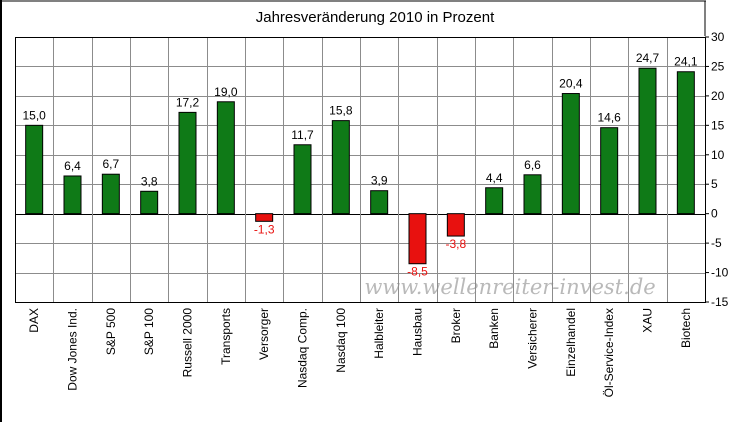  Describe the element at coordinates (718, 96) in the screenshot. I see `y-tick-label: 20` at that location.